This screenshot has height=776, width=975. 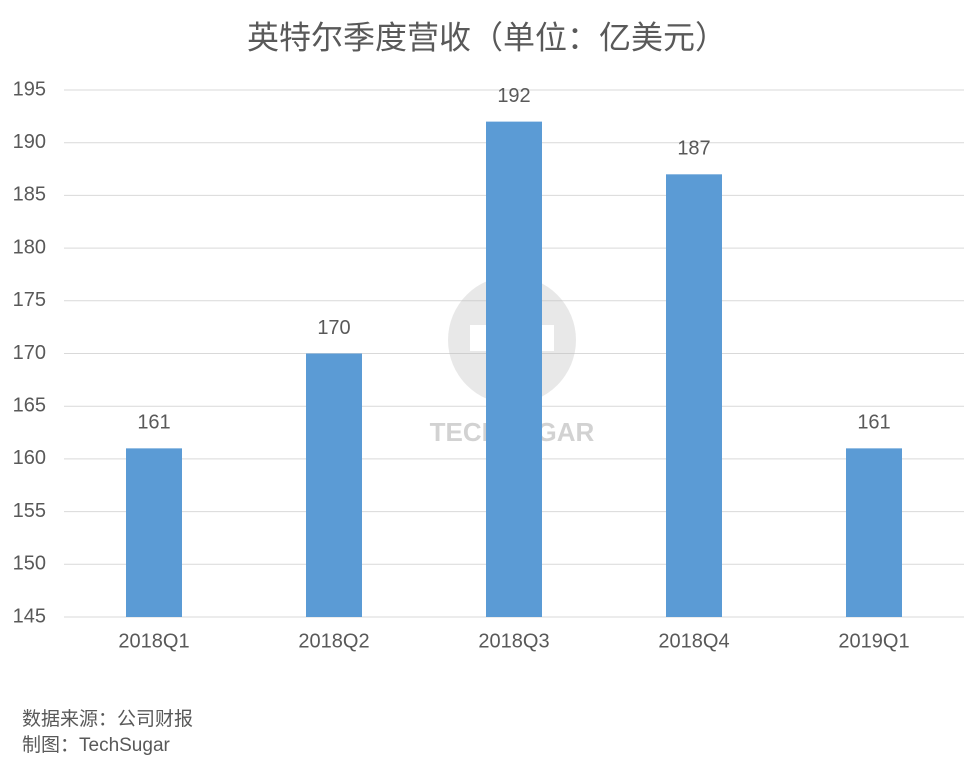 I want to click on credit-note: 制图：TechSugar, so click(x=96, y=745).